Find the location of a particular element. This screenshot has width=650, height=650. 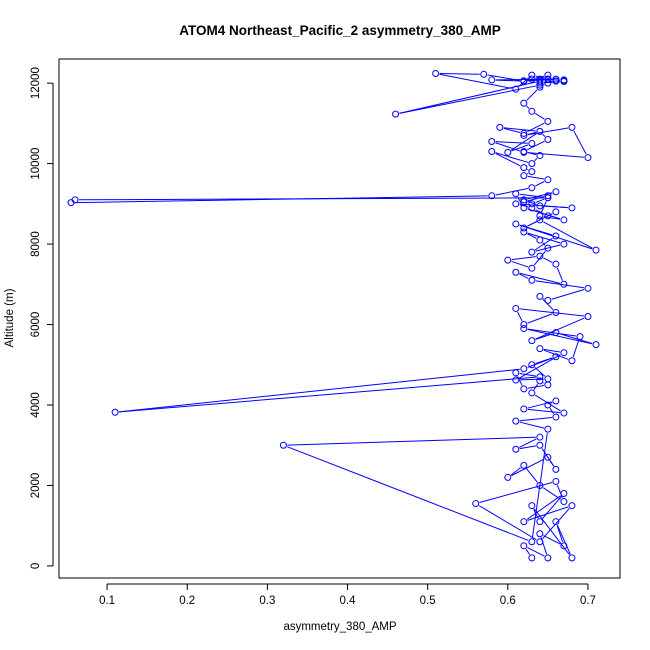

y-axis: 0 2000 4000 6000 8000 10000 12000 is located at coordinates (42, 318).